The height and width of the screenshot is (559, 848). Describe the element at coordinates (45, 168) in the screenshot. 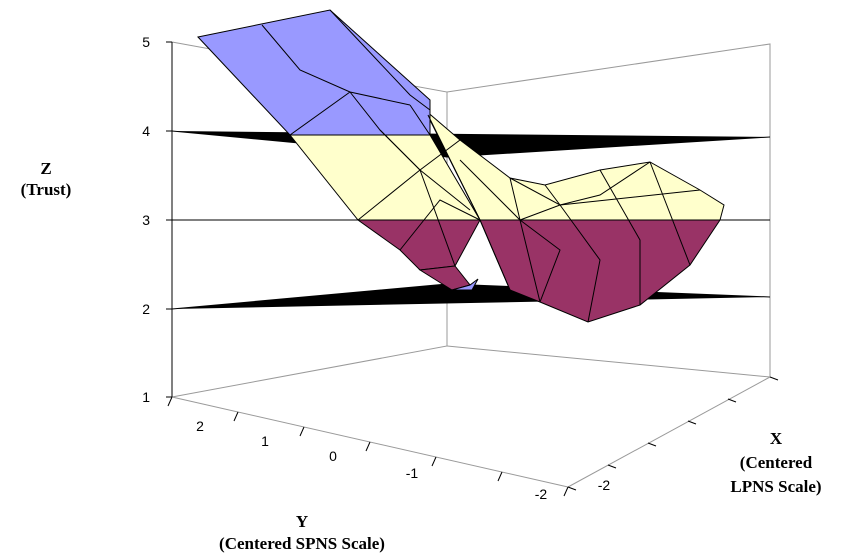

I see `z-axis-title: Z` at that location.